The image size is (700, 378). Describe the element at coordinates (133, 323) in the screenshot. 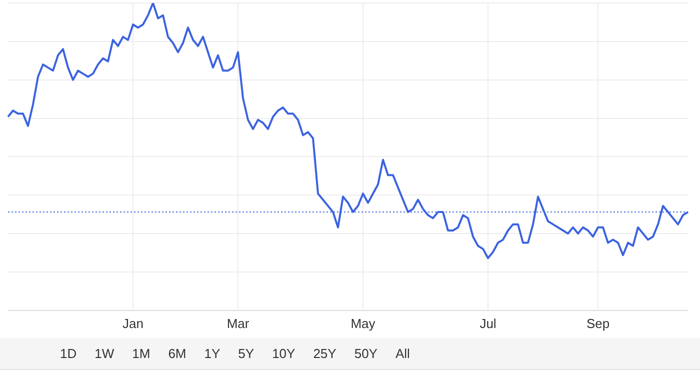

I see `x-tick-label: Jan` at that location.